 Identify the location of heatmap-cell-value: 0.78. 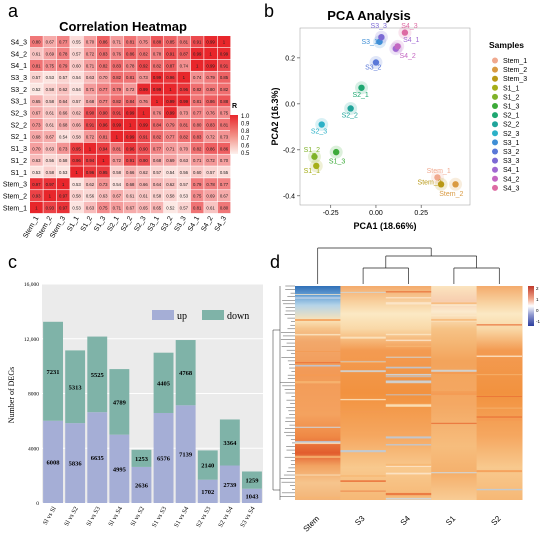
(157, 53).